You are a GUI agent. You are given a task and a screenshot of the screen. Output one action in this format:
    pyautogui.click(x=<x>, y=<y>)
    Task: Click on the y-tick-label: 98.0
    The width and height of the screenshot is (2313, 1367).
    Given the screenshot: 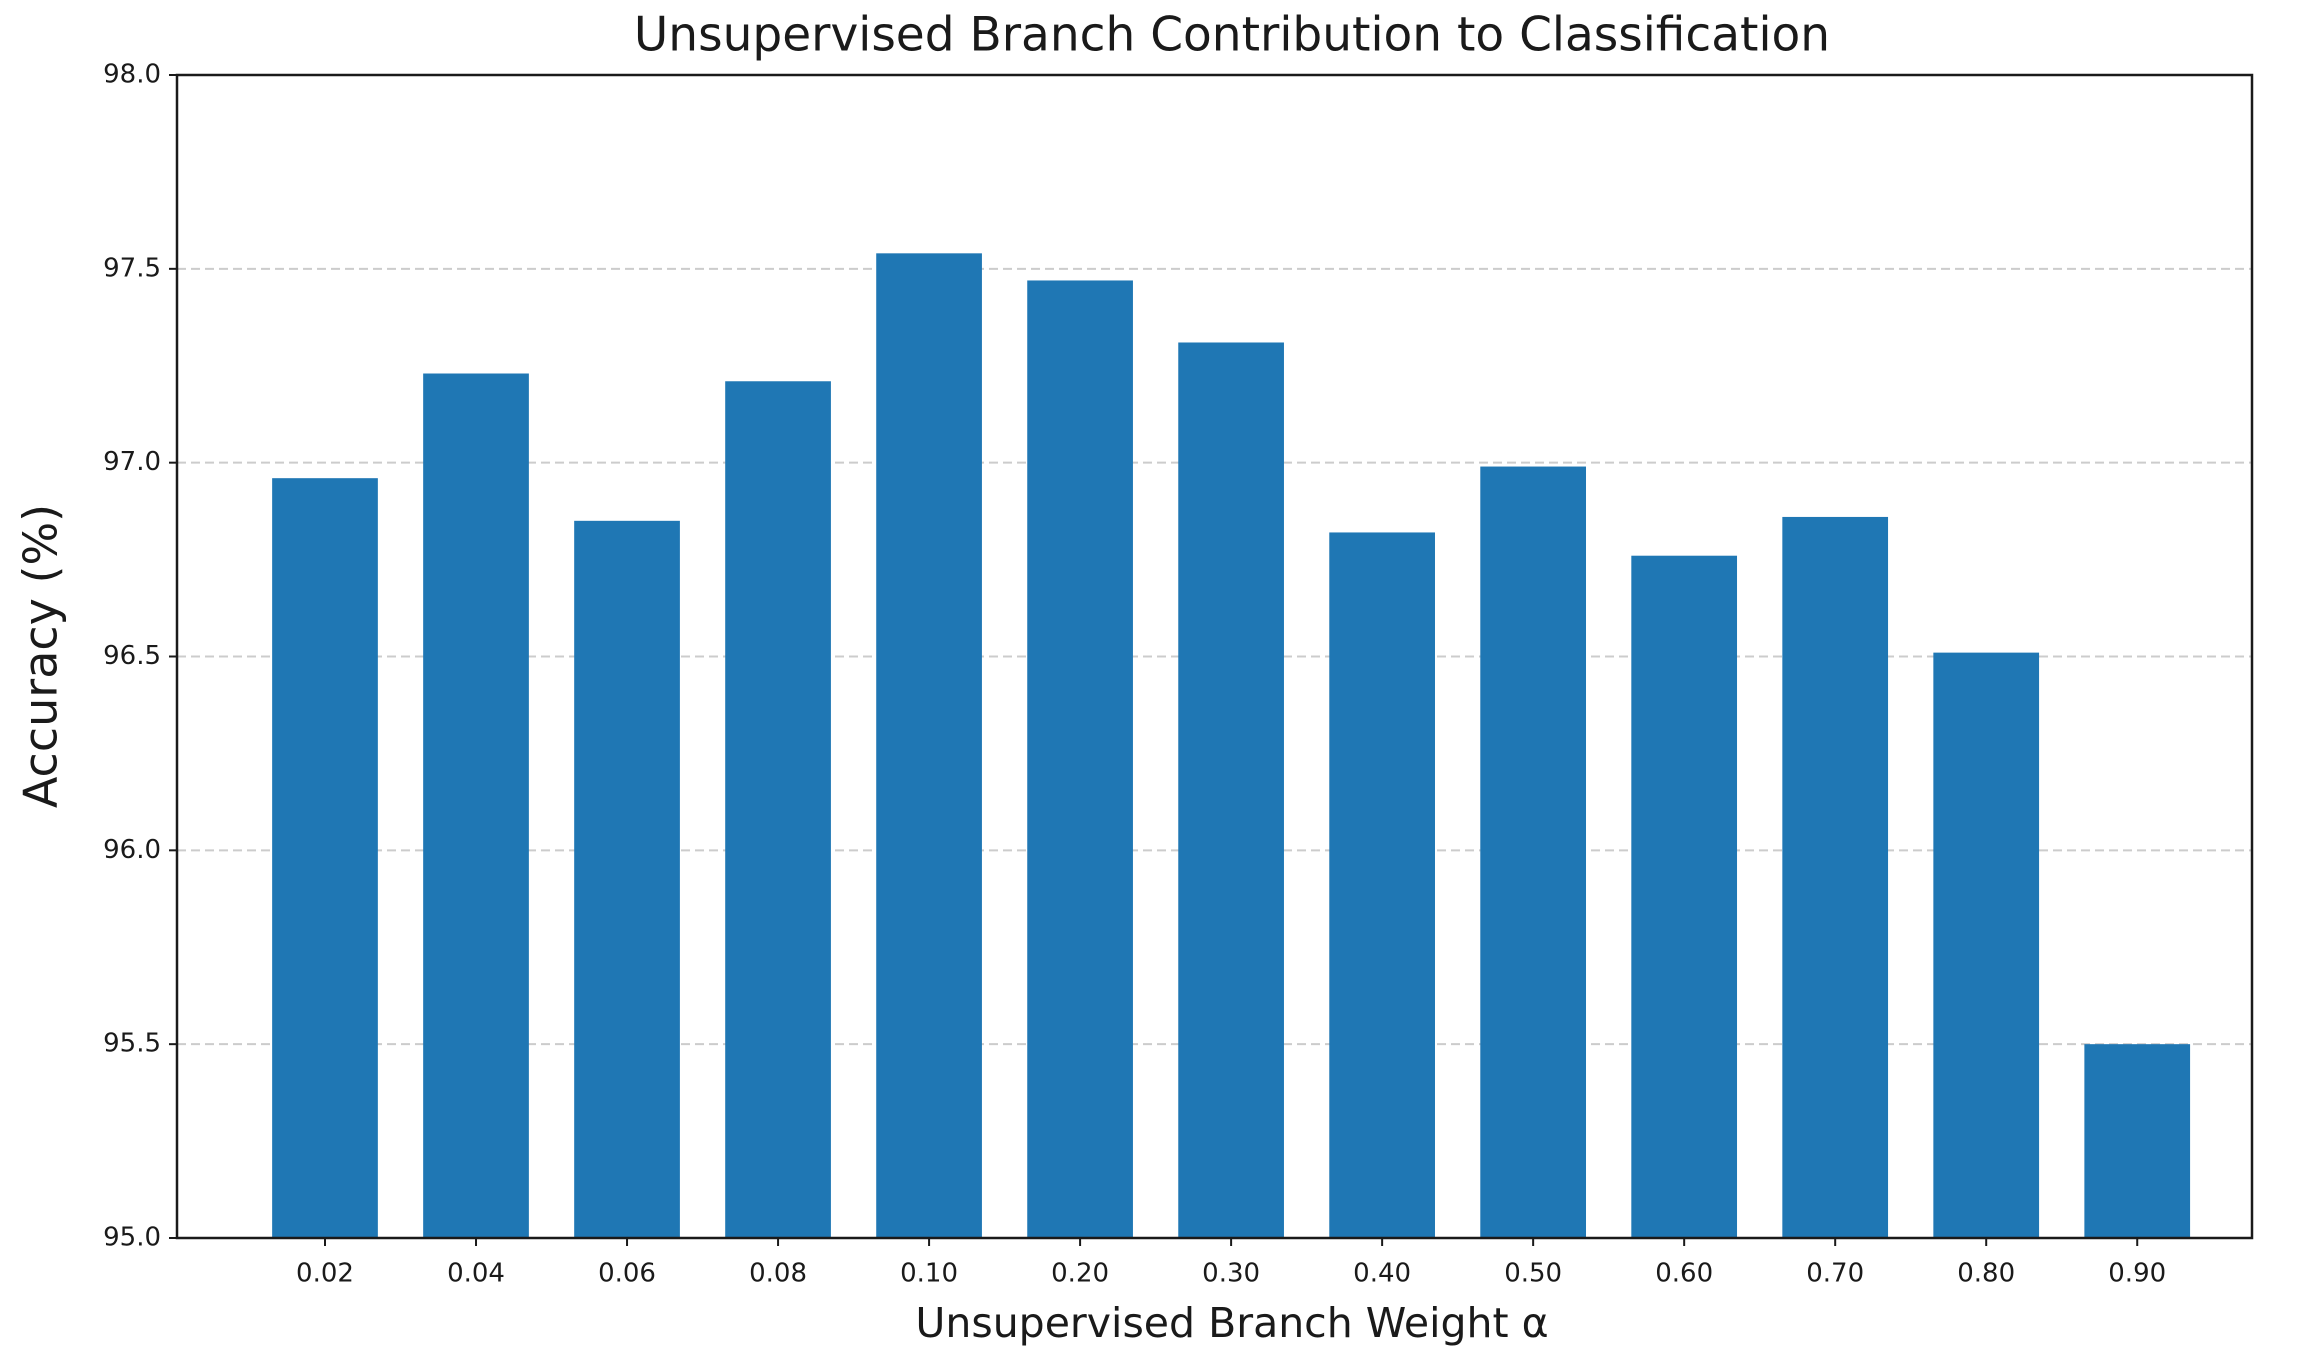 What is the action you would take?
    pyautogui.click(x=132, y=75)
    